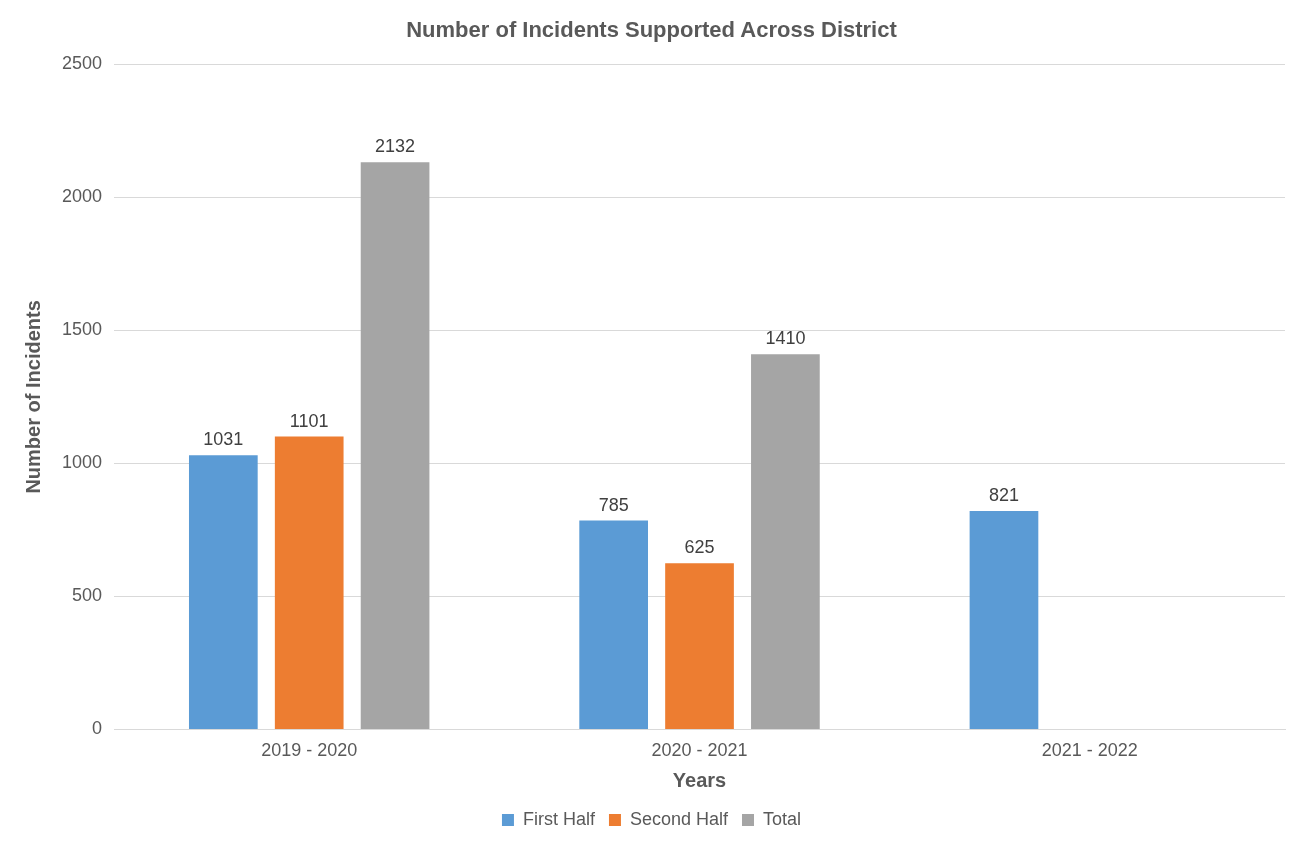 Image resolution: width=1303 pixels, height=857 pixels. What do you see at coordinates (32, 397) in the screenshot?
I see `y-axis-title: Number of Incidents` at bounding box center [32, 397].